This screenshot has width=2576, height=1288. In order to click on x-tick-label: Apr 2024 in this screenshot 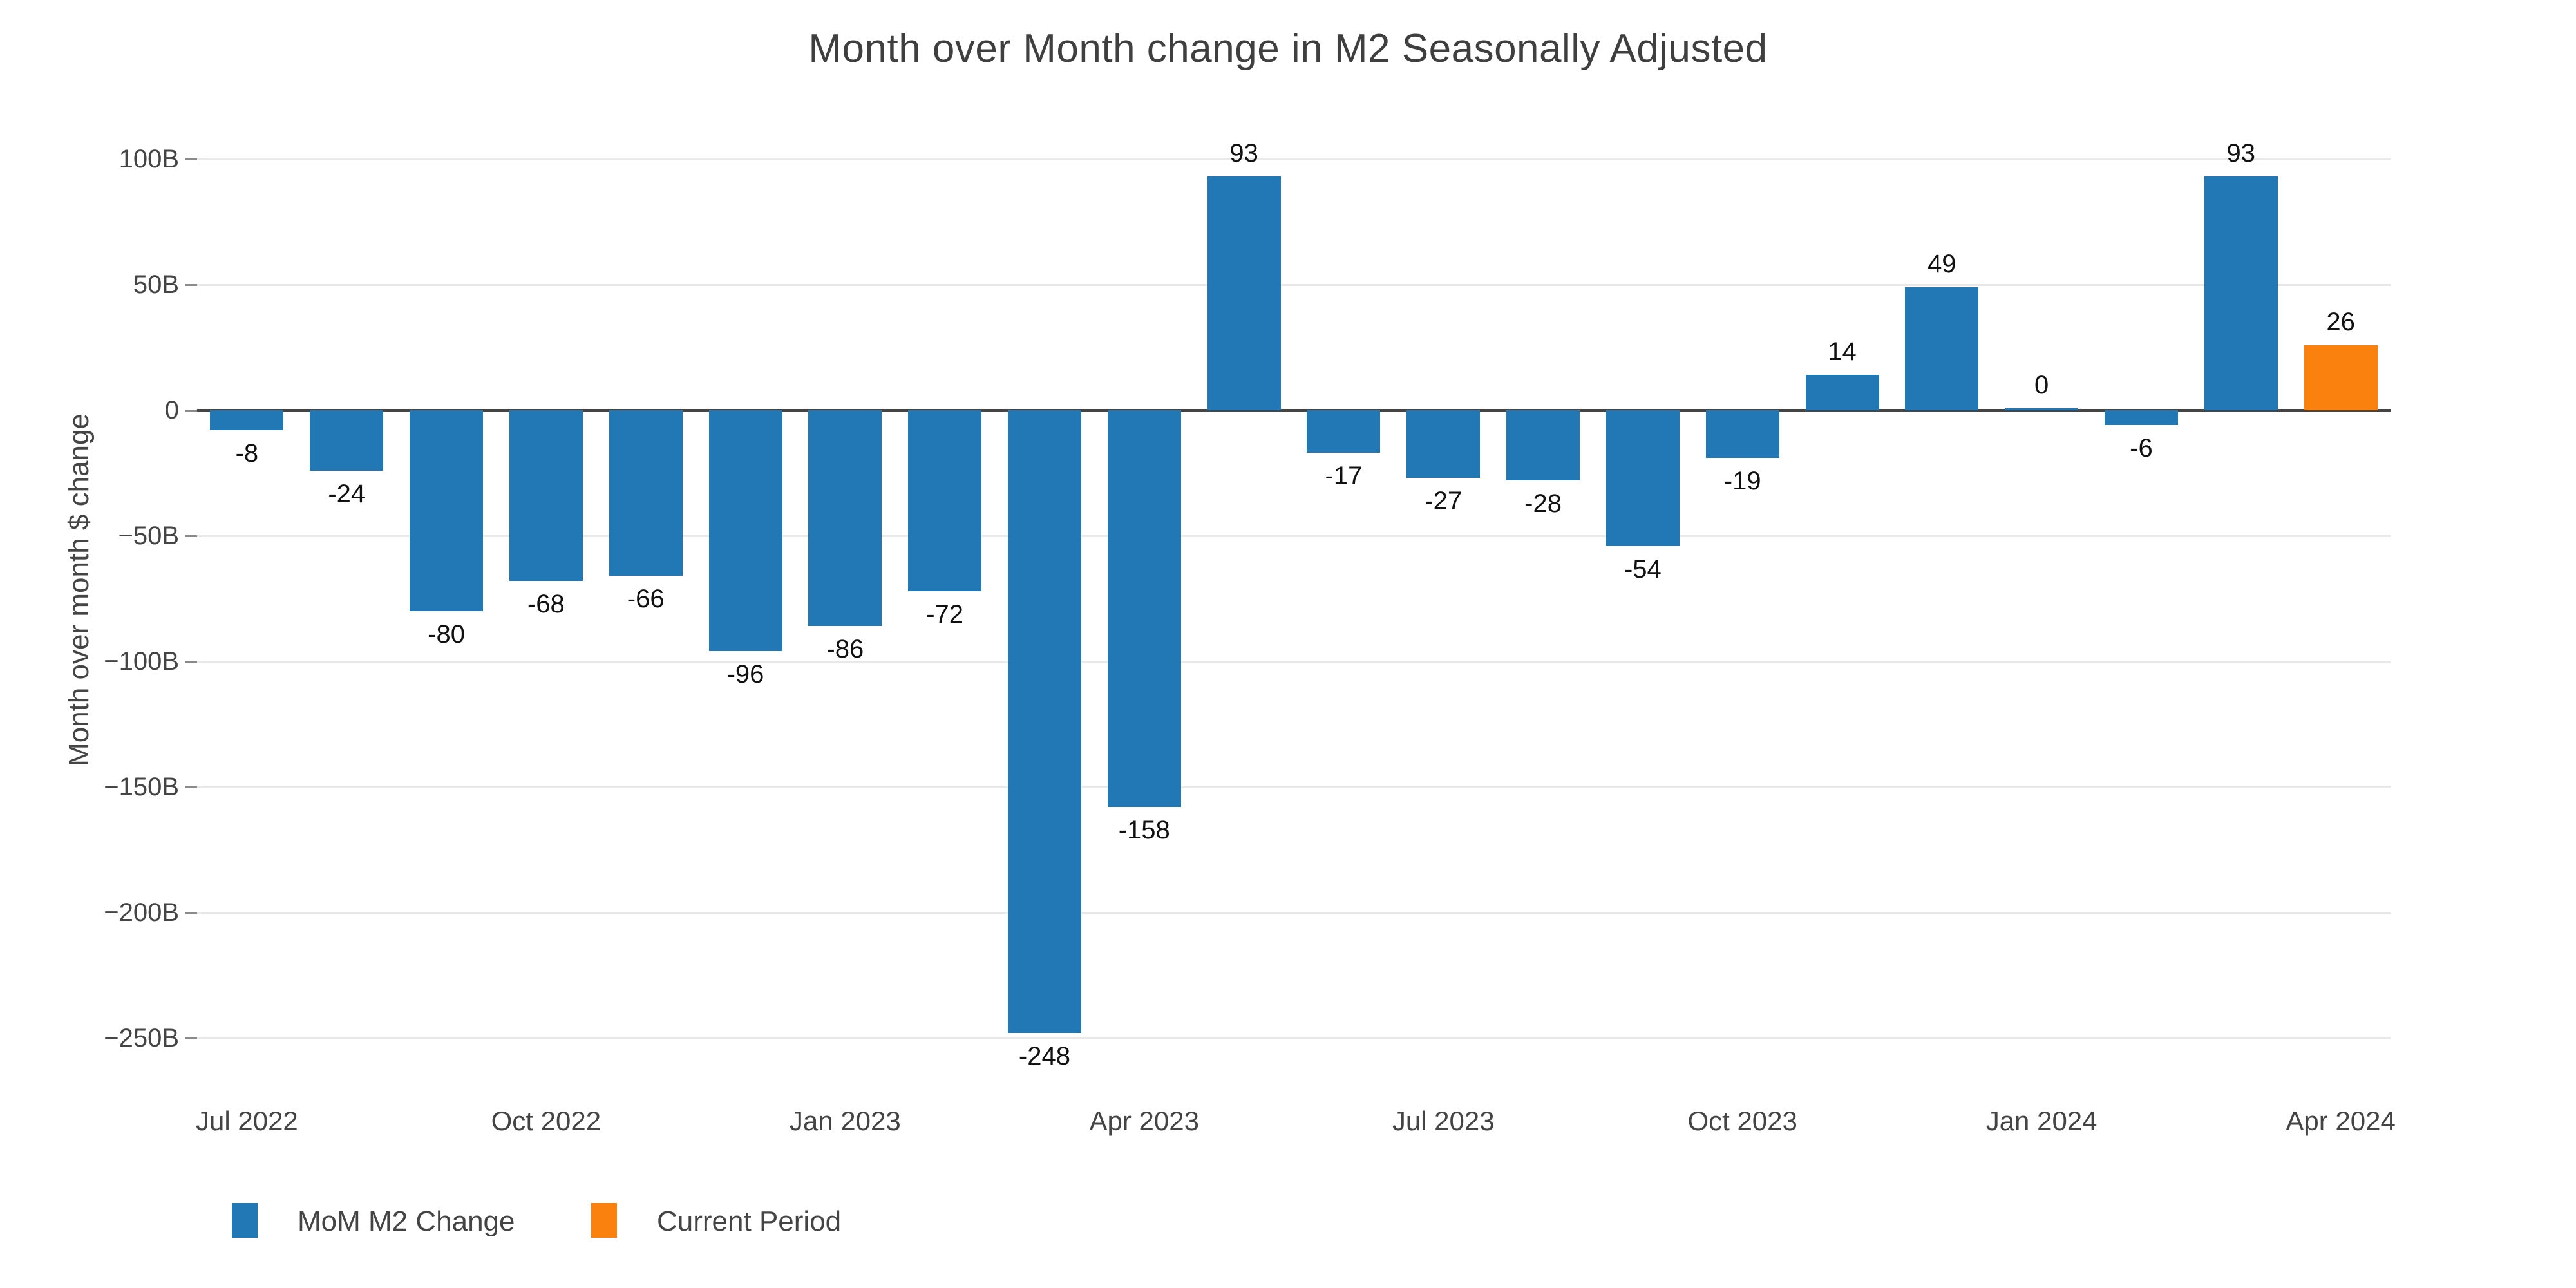, I will do `click(2341, 1121)`.